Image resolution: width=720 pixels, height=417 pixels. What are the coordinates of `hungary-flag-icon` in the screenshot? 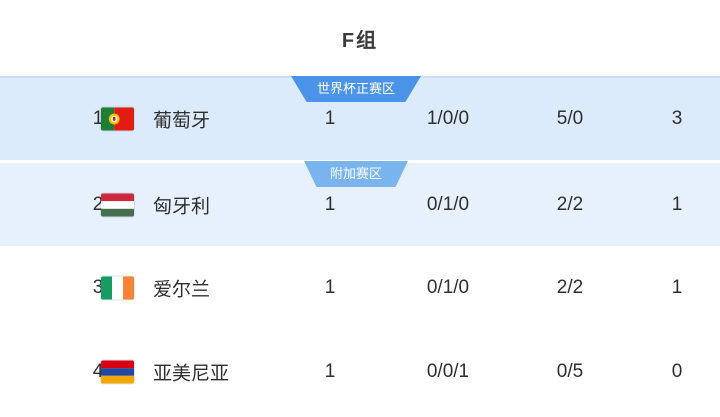 It's located at (117, 204).